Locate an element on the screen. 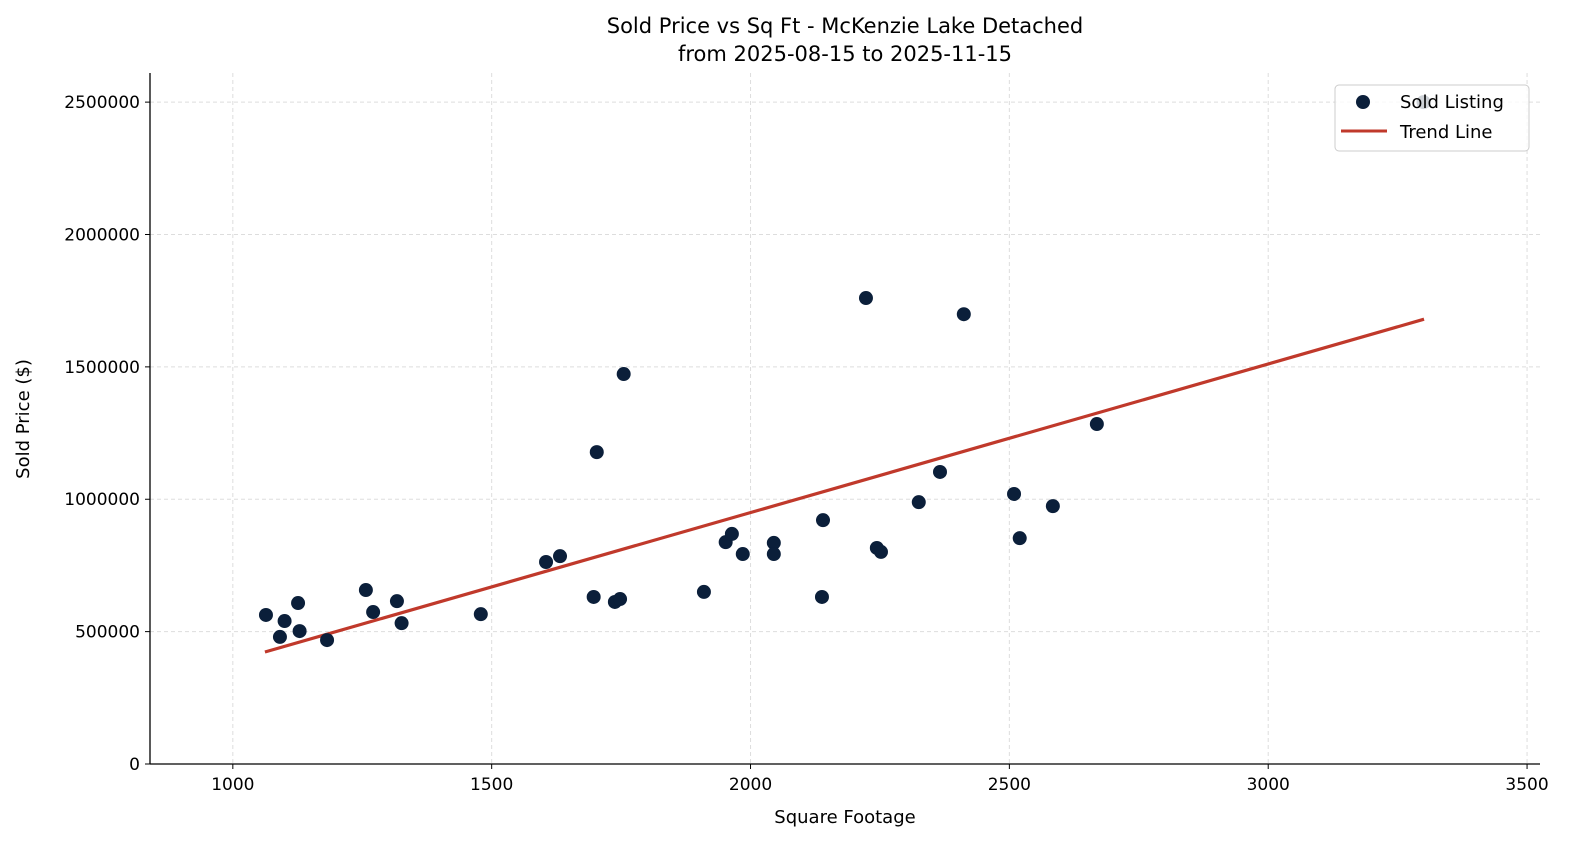 This screenshot has width=1574, height=845. x-axis-label: Square Footage is located at coordinates (844, 817).